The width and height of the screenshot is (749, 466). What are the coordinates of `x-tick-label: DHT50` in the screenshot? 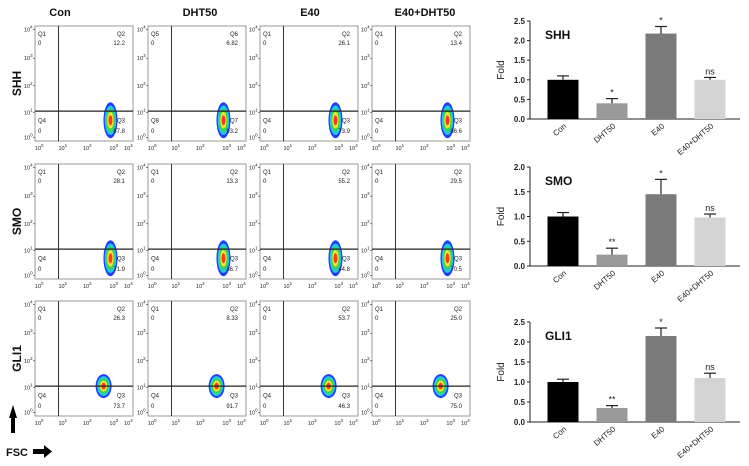 It's located at (605, 436).